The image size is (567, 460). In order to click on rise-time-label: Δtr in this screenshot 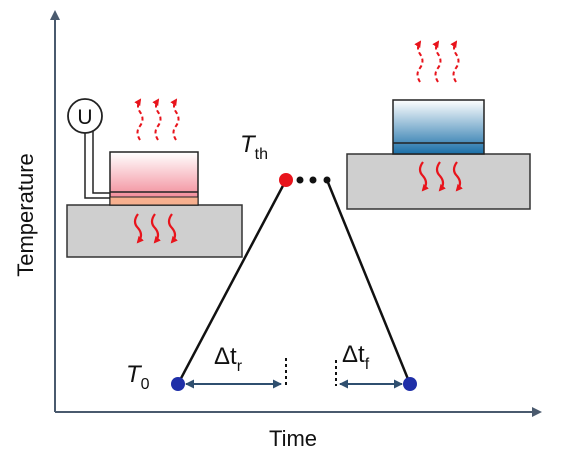, I will do `click(228, 359)`.